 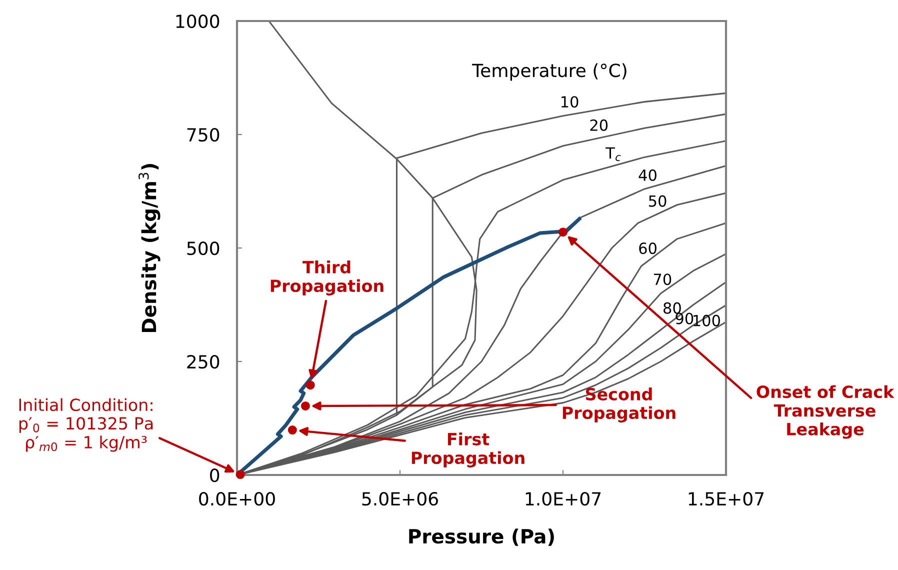 I want to click on series-label: 80, so click(x=672, y=308).